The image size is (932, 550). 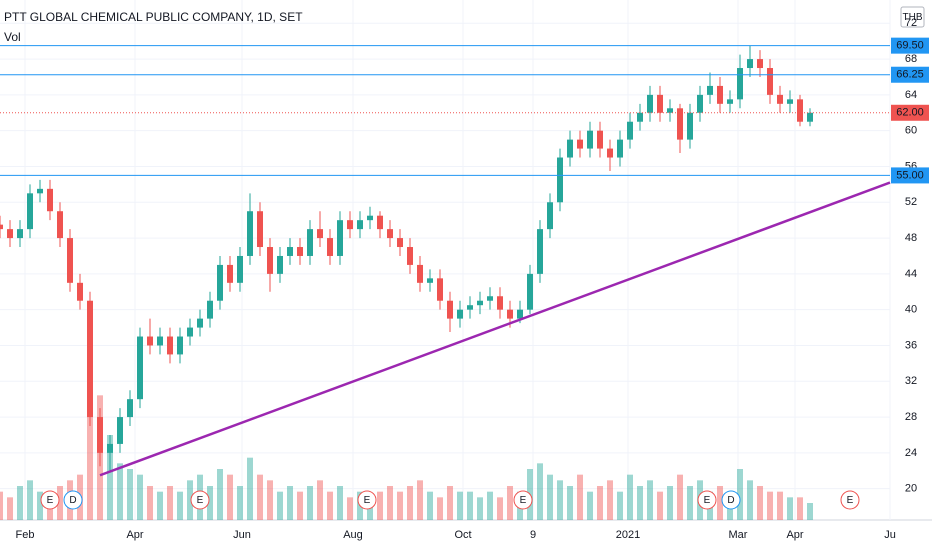 I want to click on y-tick-label: 52, so click(x=911, y=202).